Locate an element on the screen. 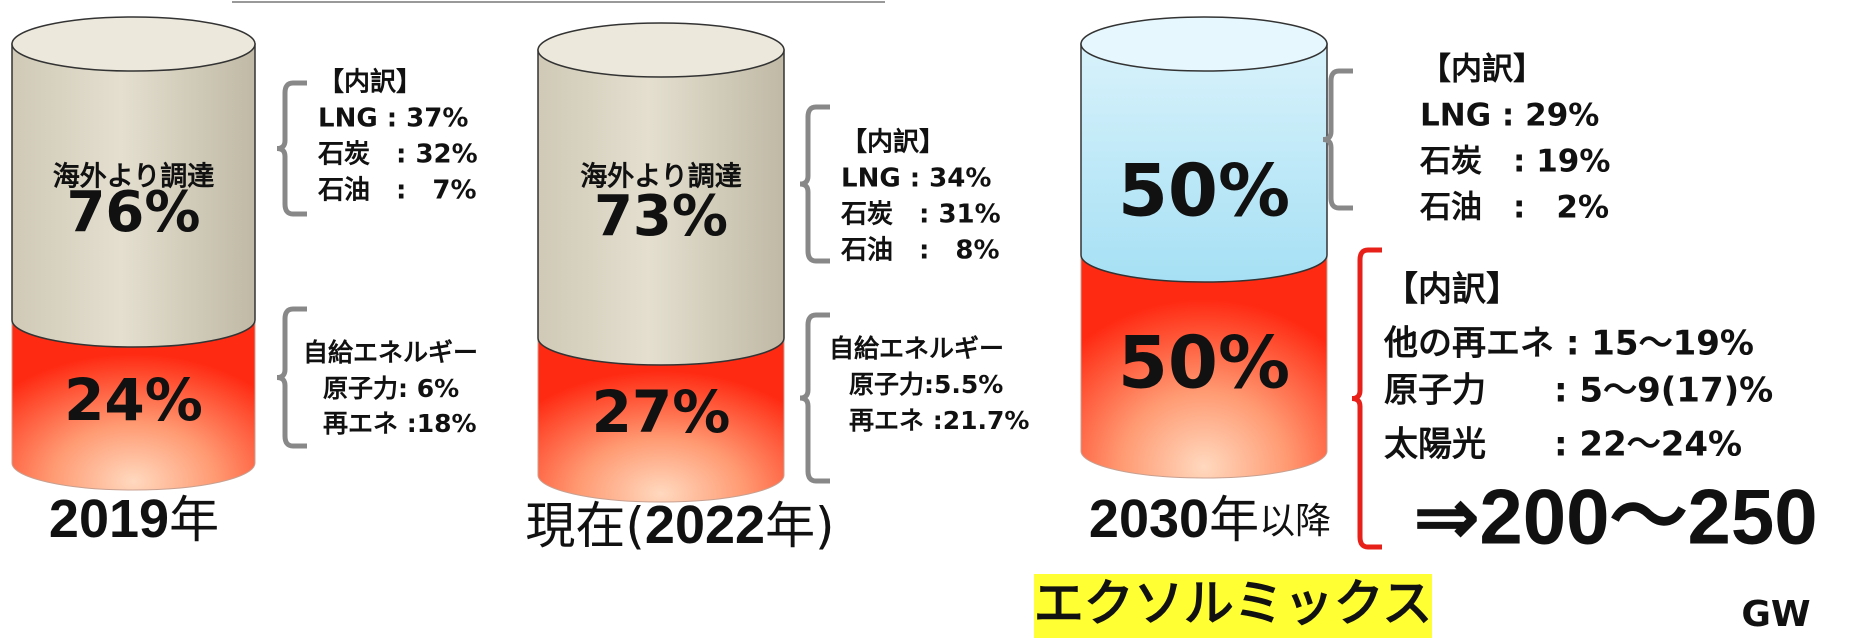 The image size is (1860, 640). overseas-breakdown: 石炭 : 32% is located at coordinates (397, 155).